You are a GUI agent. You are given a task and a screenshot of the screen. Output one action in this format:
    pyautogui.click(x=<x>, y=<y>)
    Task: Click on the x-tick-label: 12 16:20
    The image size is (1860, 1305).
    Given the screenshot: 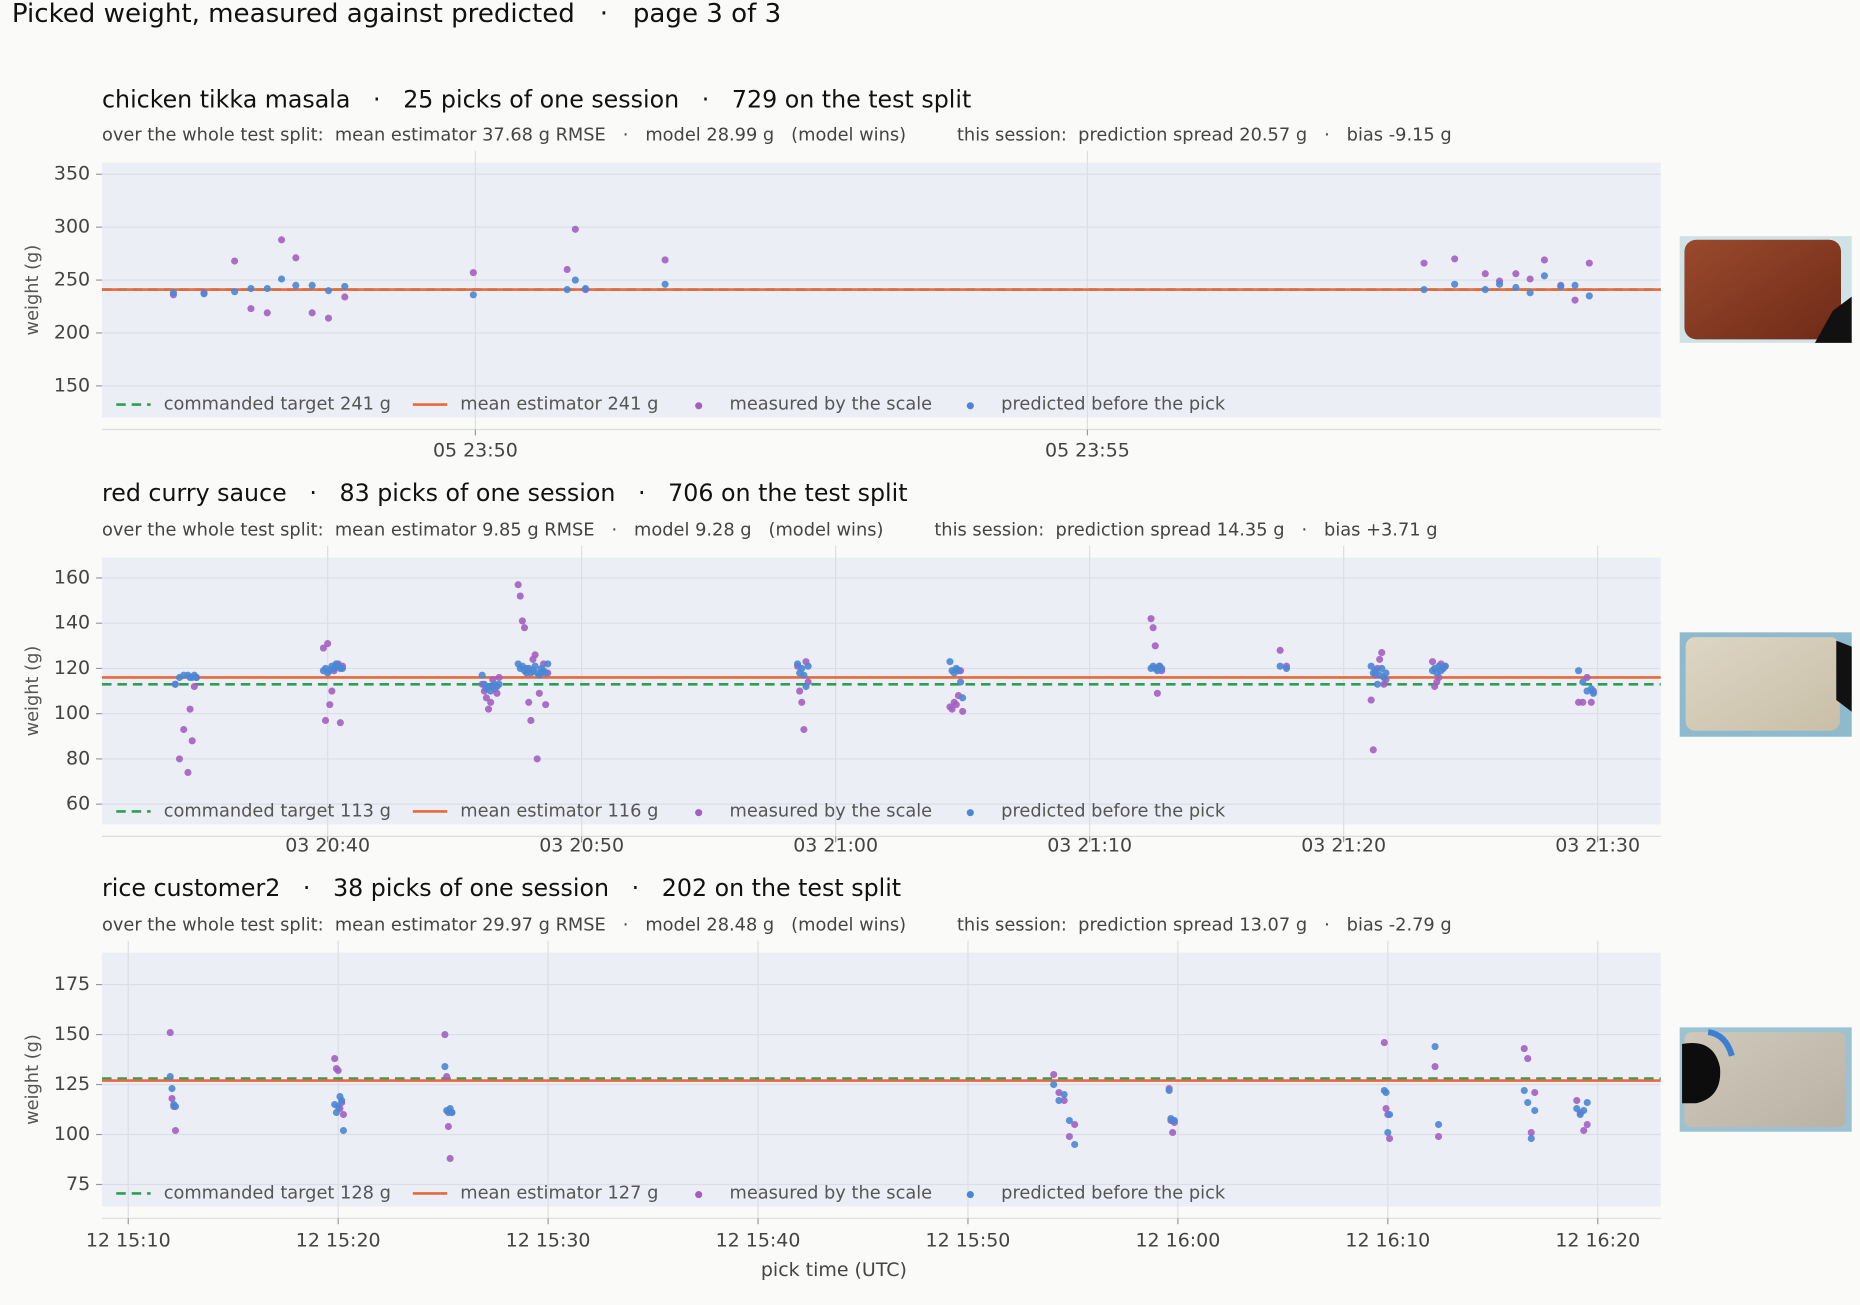 What is the action you would take?
    pyautogui.click(x=1597, y=1240)
    